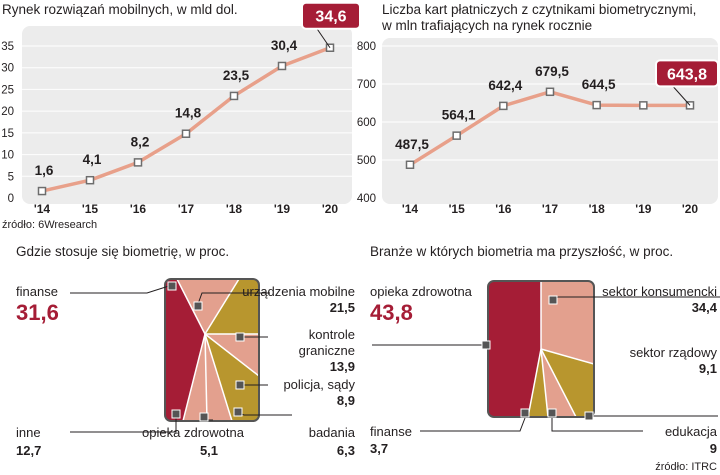 This screenshot has height=475, width=720. I want to click on c2-data-label: 643,8, so click(687, 74).